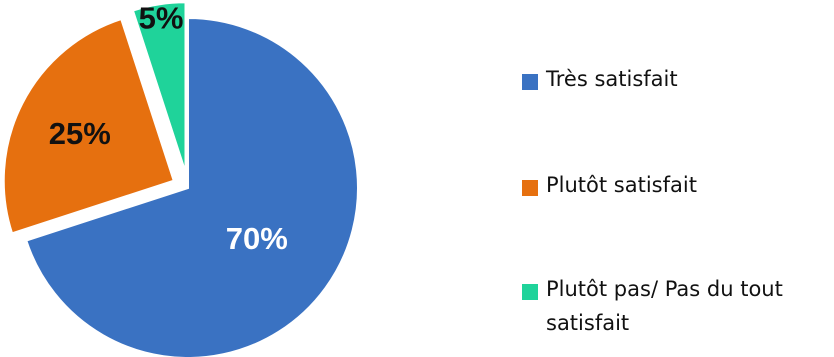 The image size is (834, 357). I want to click on pie-label-plutot-satisfait: 25%, so click(80, 133).